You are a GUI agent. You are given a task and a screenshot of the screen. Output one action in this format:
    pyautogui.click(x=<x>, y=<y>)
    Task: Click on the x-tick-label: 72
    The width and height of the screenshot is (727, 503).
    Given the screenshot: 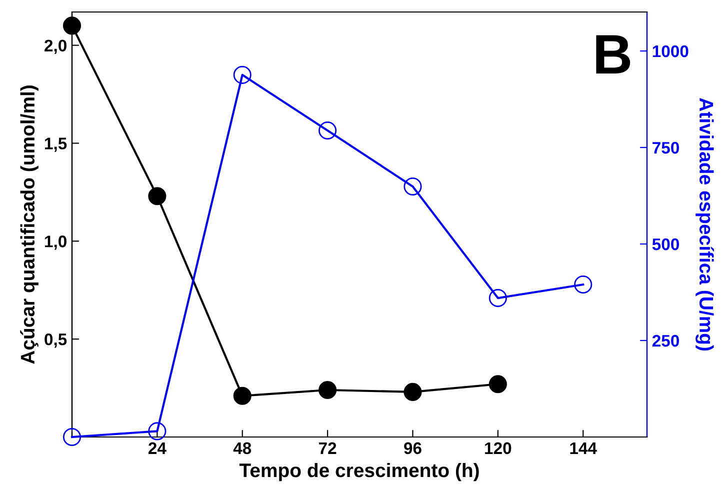 What is the action you would take?
    pyautogui.click(x=327, y=448)
    